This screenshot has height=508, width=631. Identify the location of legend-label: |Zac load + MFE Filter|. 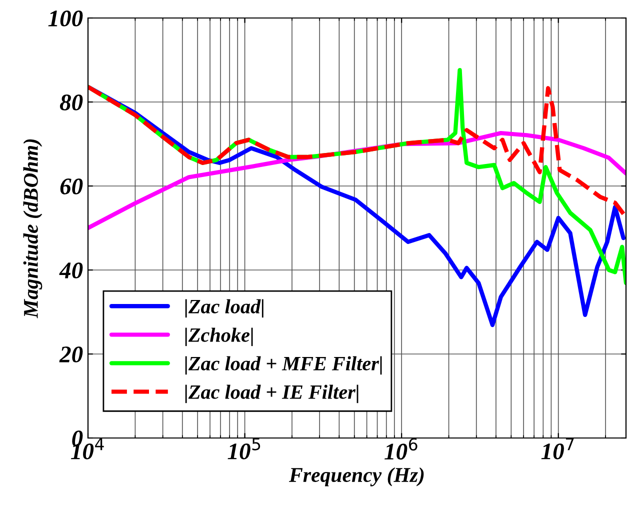
(283, 365).